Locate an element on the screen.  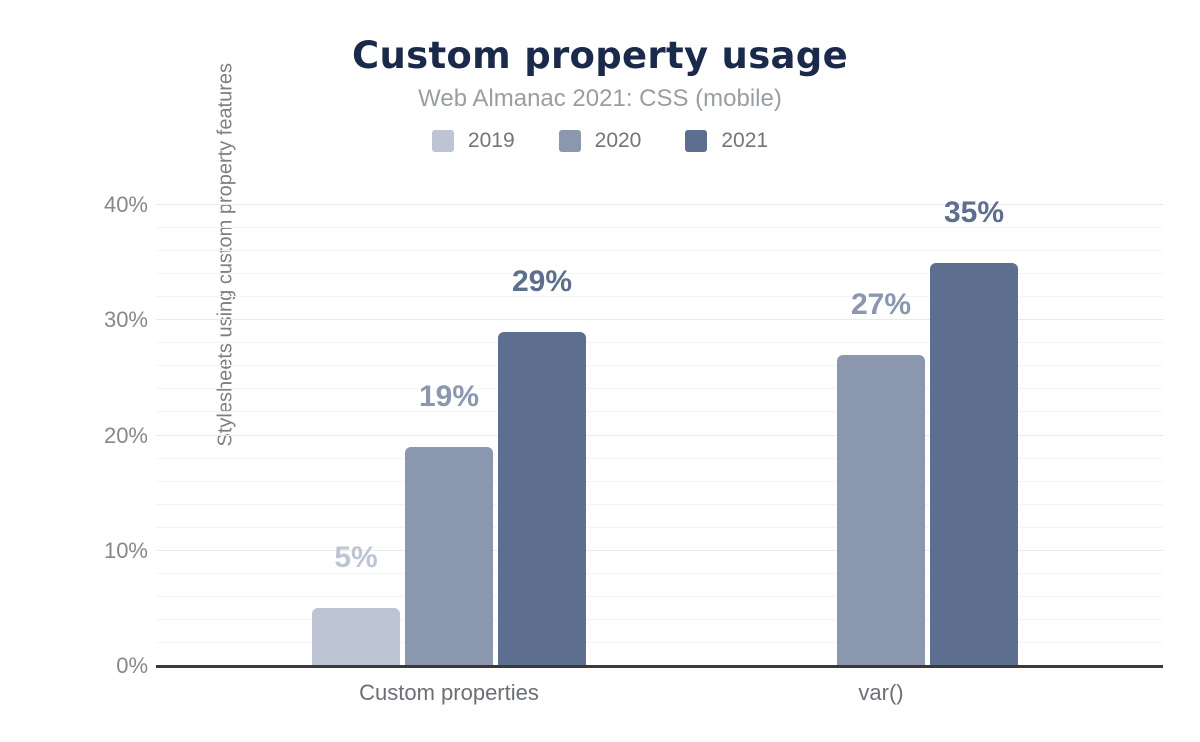
x-axis-baseline is located at coordinates (659, 666).